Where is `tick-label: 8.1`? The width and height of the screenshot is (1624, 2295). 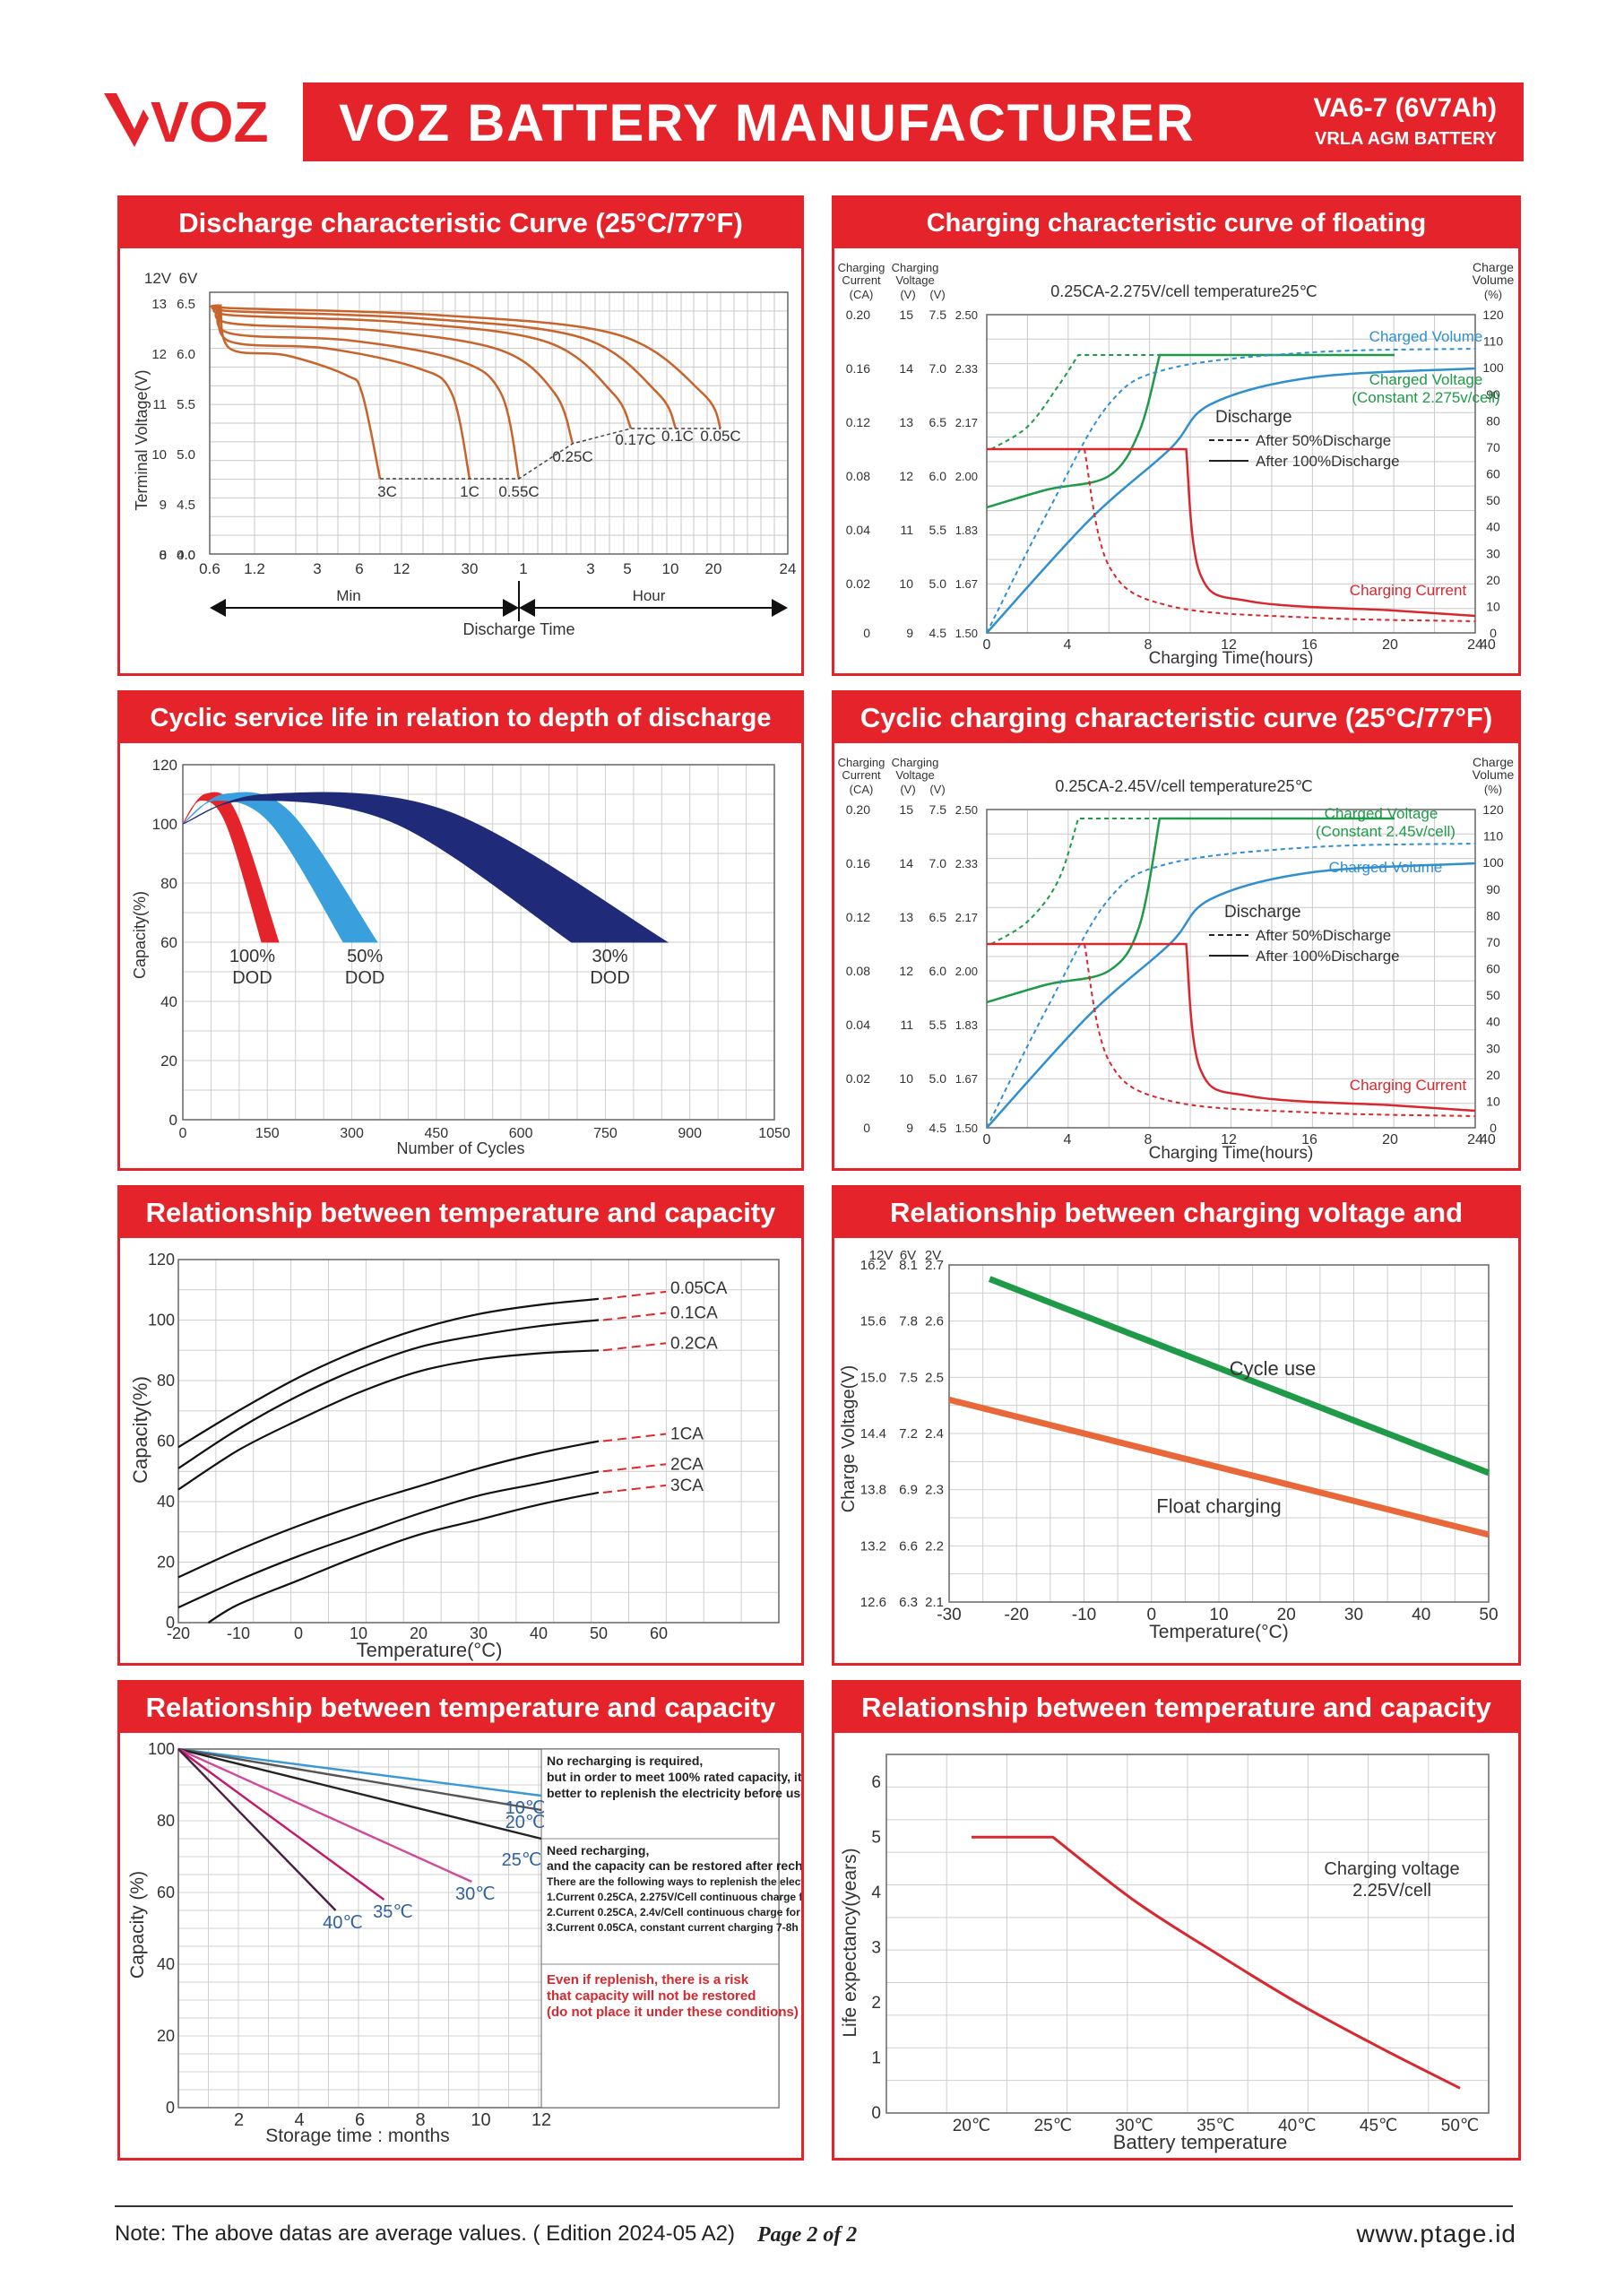 tick-label: 8.1 is located at coordinates (908, 1265).